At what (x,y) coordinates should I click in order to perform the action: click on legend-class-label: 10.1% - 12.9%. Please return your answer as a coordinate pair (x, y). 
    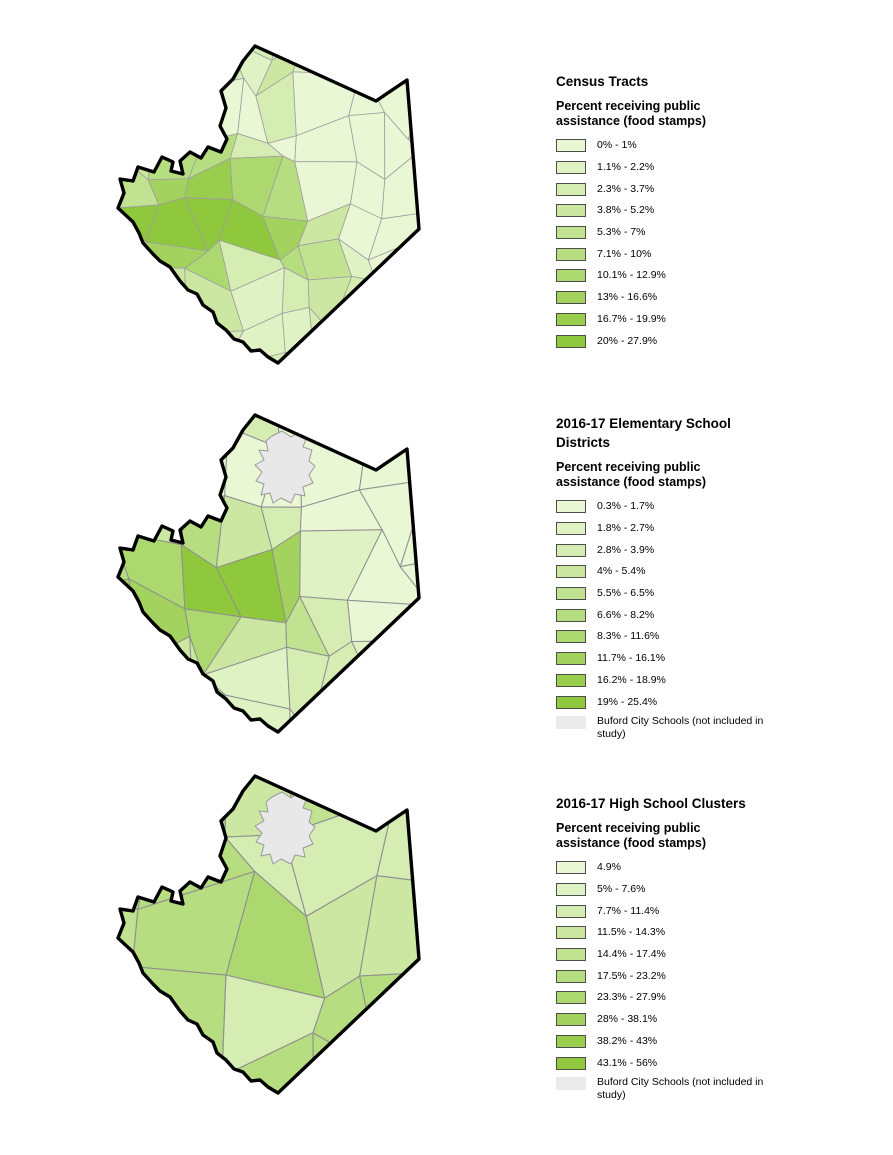
    Looking at the image, I should click on (631, 275).